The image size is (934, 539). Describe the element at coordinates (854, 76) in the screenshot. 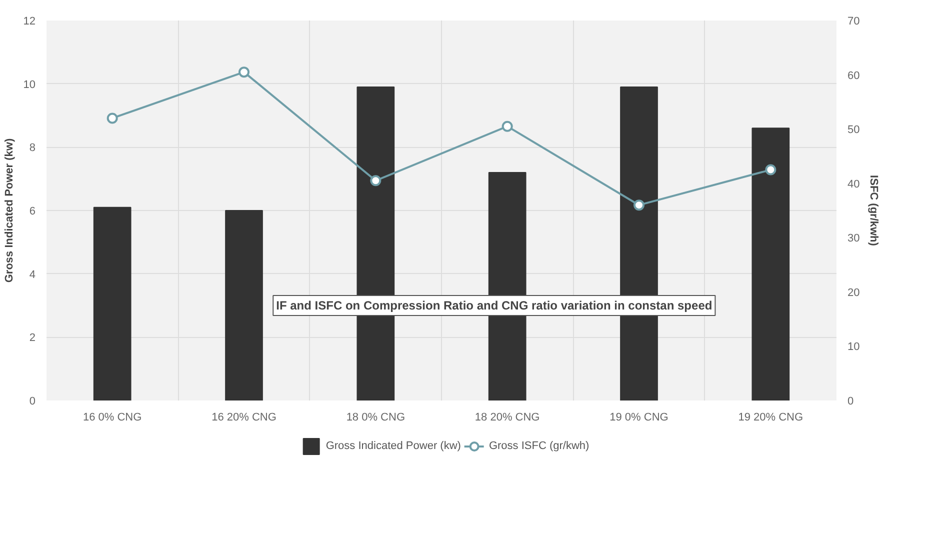

I see `y2-tick-label: 60` at that location.